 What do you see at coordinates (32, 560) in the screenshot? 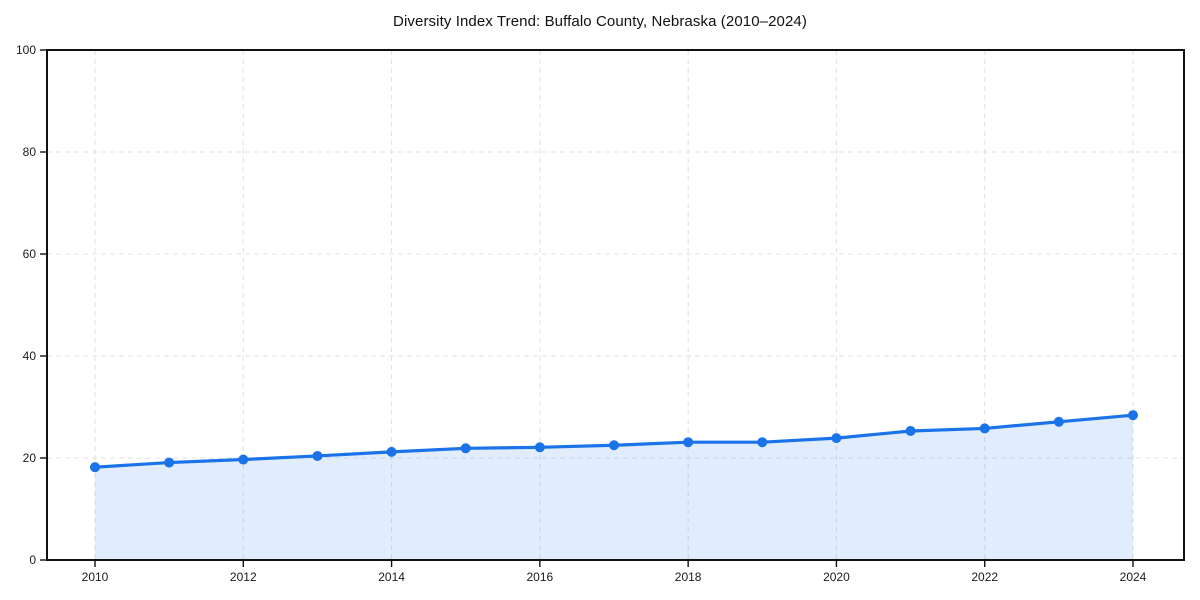
I see `y-tick-label: 0` at bounding box center [32, 560].